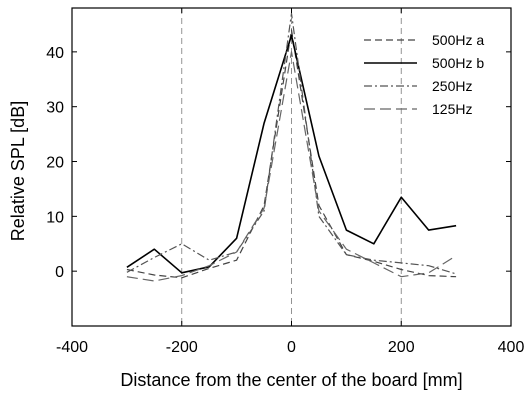 This screenshot has height=394, width=528. What do you see at coordinates (452, 109) in the screenshot?
I see `legend-label: 125Hz` at bounding box center [452, 109].